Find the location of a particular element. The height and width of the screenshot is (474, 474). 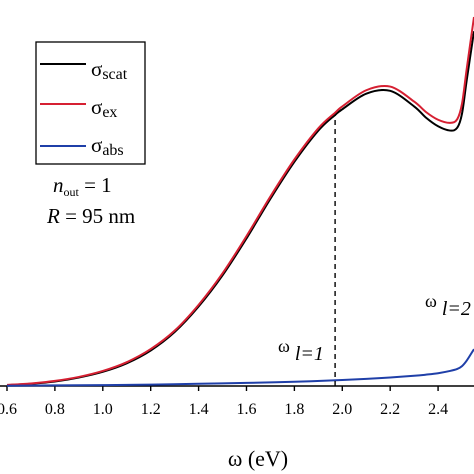

x-tick-label-7: 2.0 is located at coordinates (342, 409).